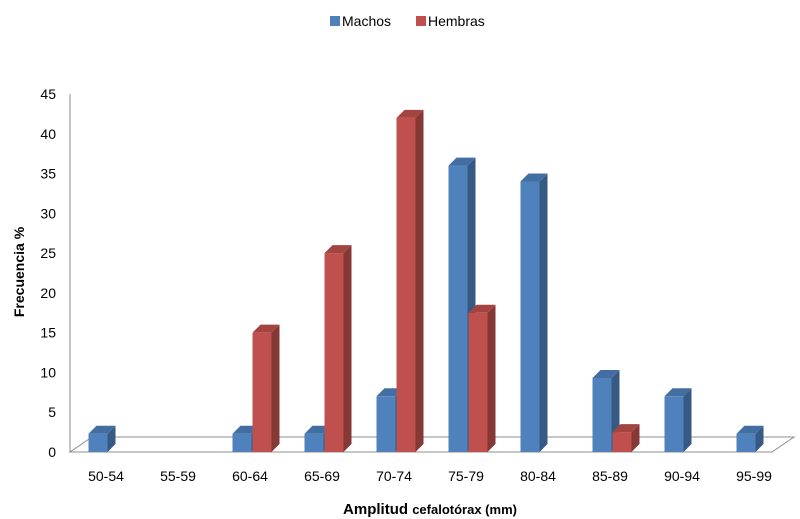 This screenshot has height=519, width=800. Describe the element at coordinates (19, 271) in the screenshot. I see `y-axis-label: Frecuencia %` at that location.